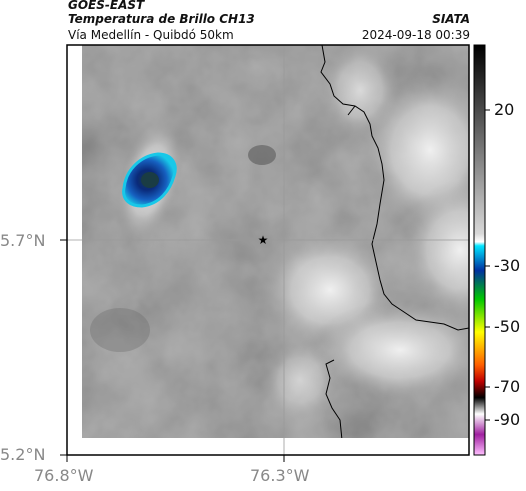 The image size is (526, 491). I want to click on product-label: Temperatura de Brillo CH13, so click(161, 19).